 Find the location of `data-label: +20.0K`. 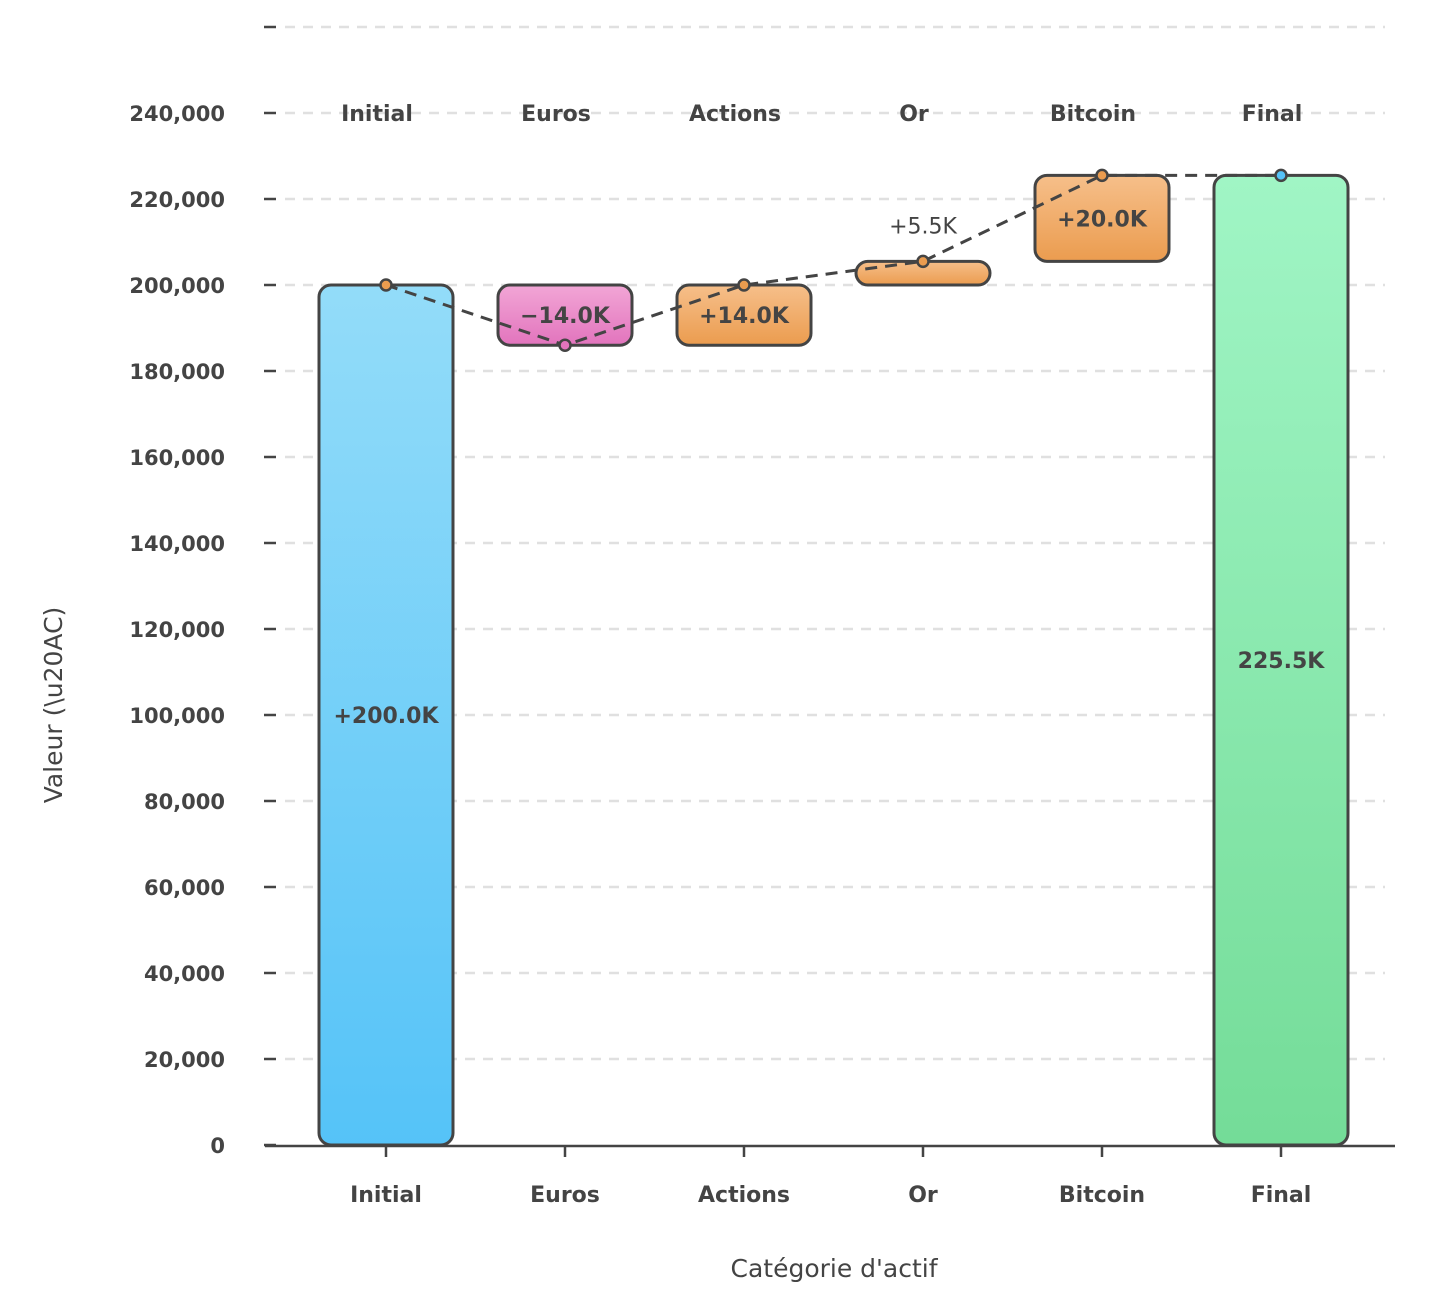

data-label: +20.0K is located at coordinates (1102, 219).